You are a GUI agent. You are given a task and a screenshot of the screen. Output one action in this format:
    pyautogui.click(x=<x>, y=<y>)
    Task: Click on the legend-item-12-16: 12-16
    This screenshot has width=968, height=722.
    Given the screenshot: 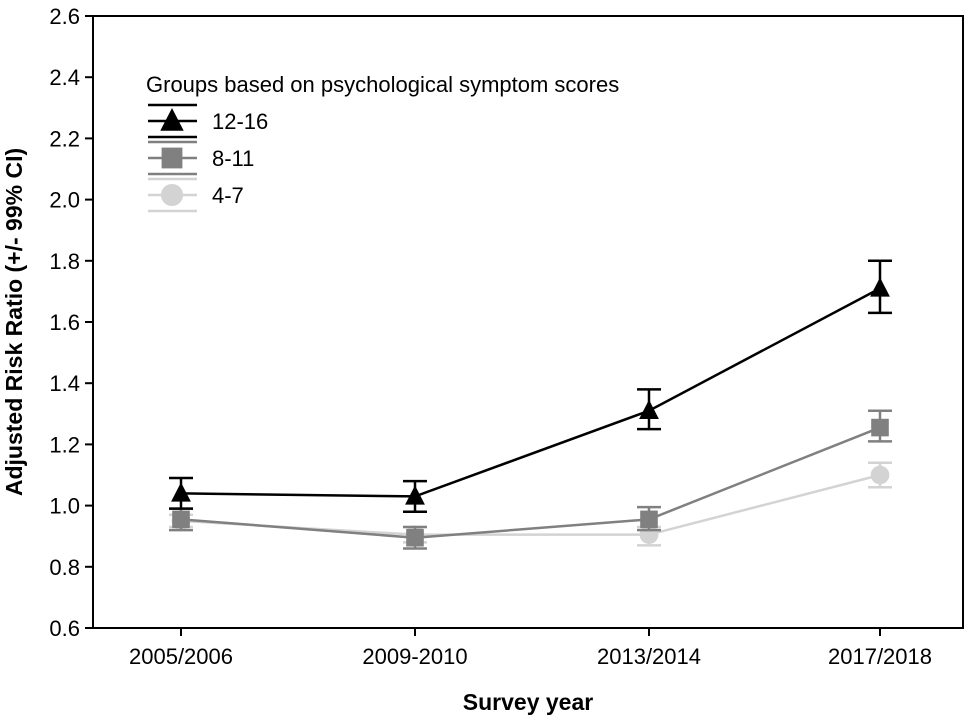 What is the action you would take?
    pyautogui.click(x=208, y=121)
    